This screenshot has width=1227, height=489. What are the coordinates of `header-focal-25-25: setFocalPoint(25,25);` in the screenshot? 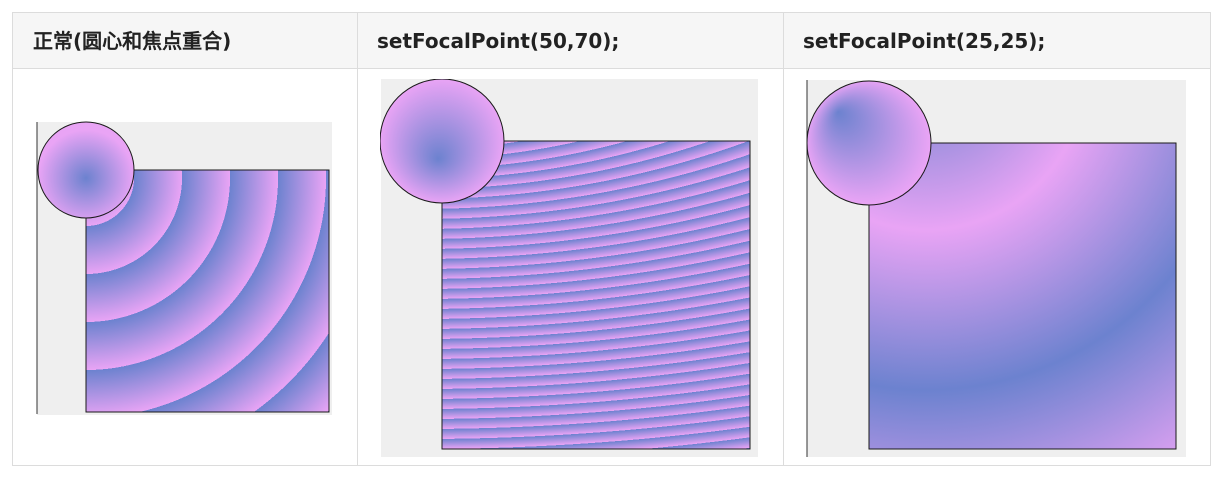 It's located at (924, 41).